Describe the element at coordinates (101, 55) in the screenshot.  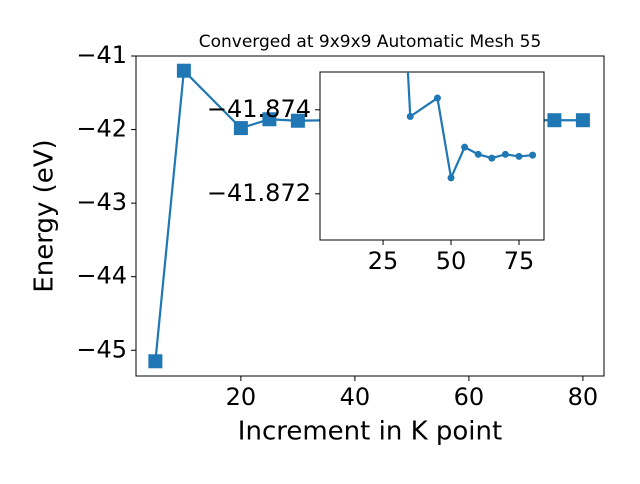
I see `y-tick-label: −41` at that location.